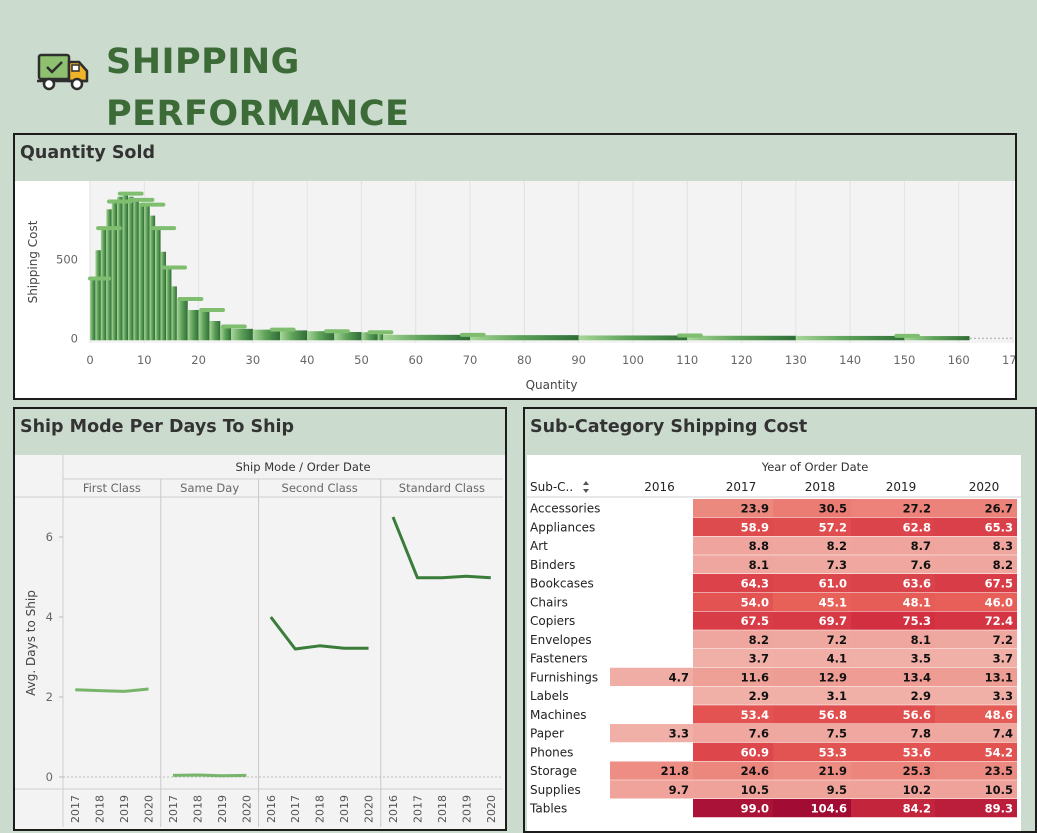 This screenshot has width=1037, height=833. What do you see at coordinates (921, 640) in the screenshot?
I see `sub-heat-value: 8.1` at bounding box center [921, 640].